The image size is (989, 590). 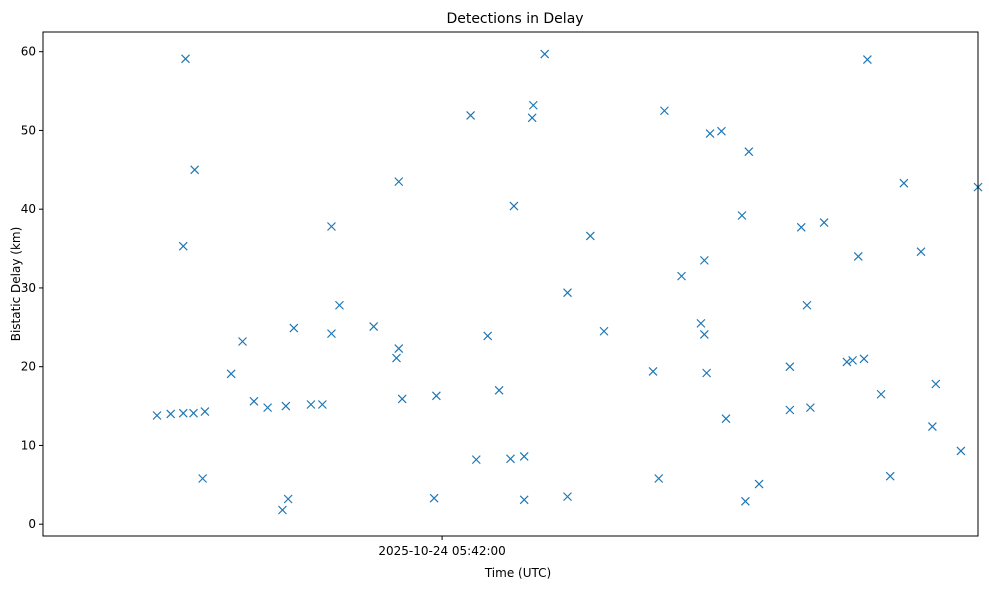 I want to click on y-tick-label: 10, so click(x=28, y=445).